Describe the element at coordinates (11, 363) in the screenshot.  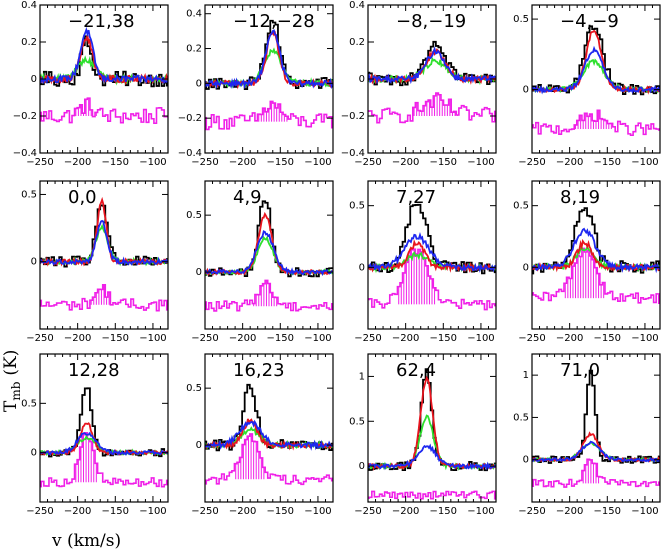
I see `y-axis-label-unit: (K)` at that location.